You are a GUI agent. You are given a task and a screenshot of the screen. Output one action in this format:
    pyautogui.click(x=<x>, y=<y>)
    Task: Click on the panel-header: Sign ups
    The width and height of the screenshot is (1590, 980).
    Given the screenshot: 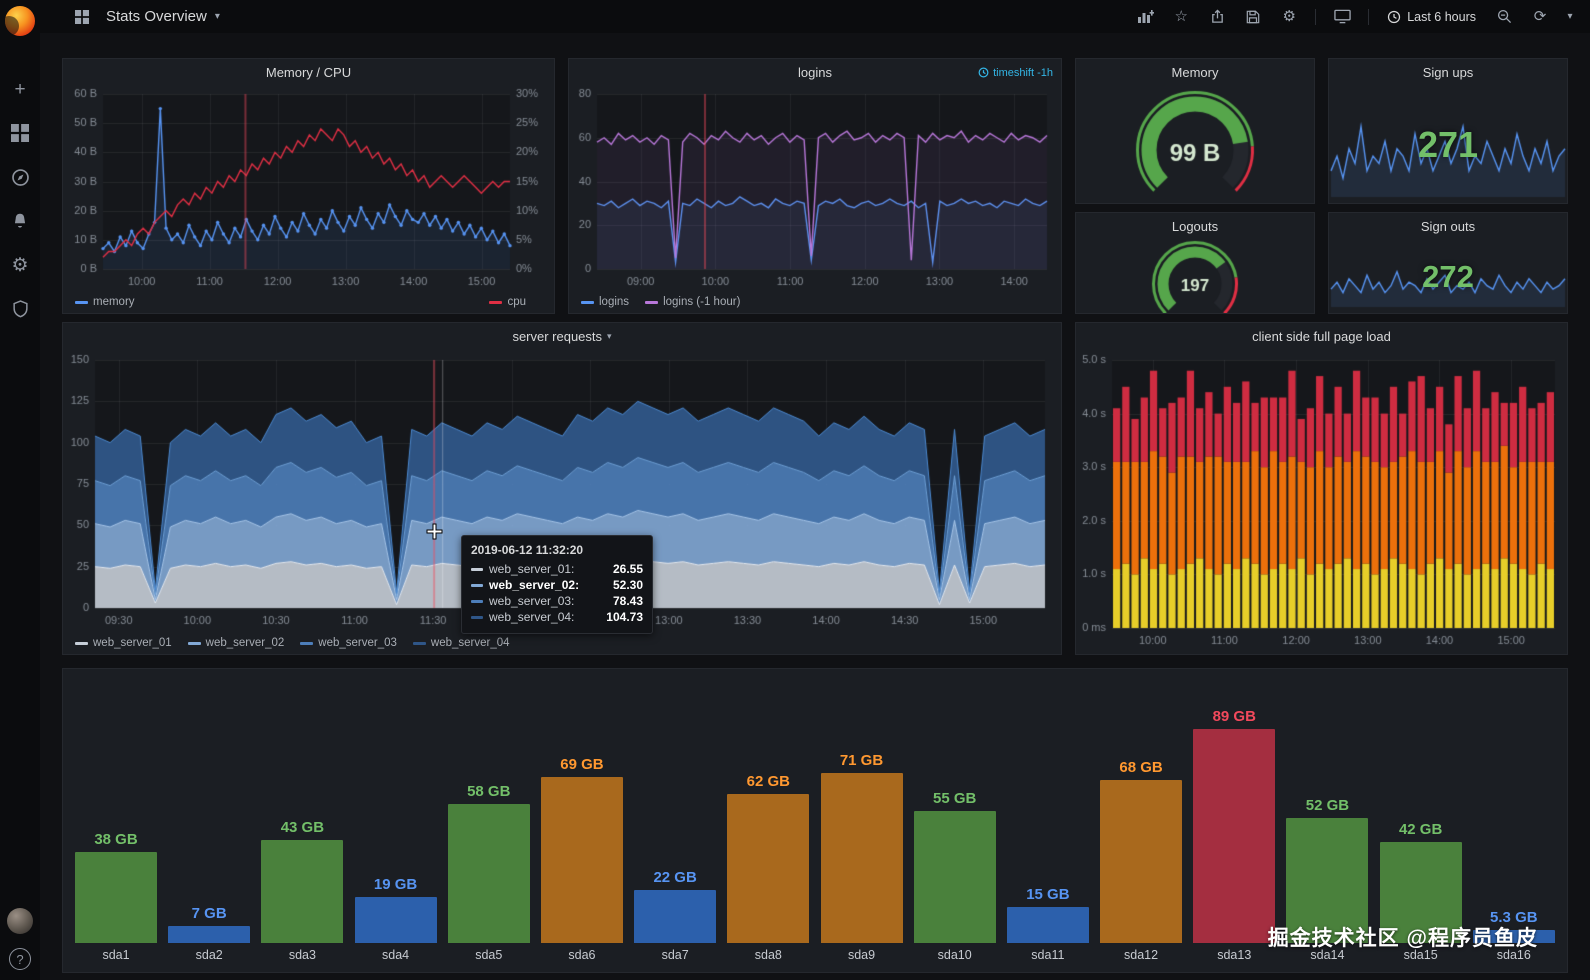 What is the action you would take?
    pyautogui.click(x=1448, y=72)
    